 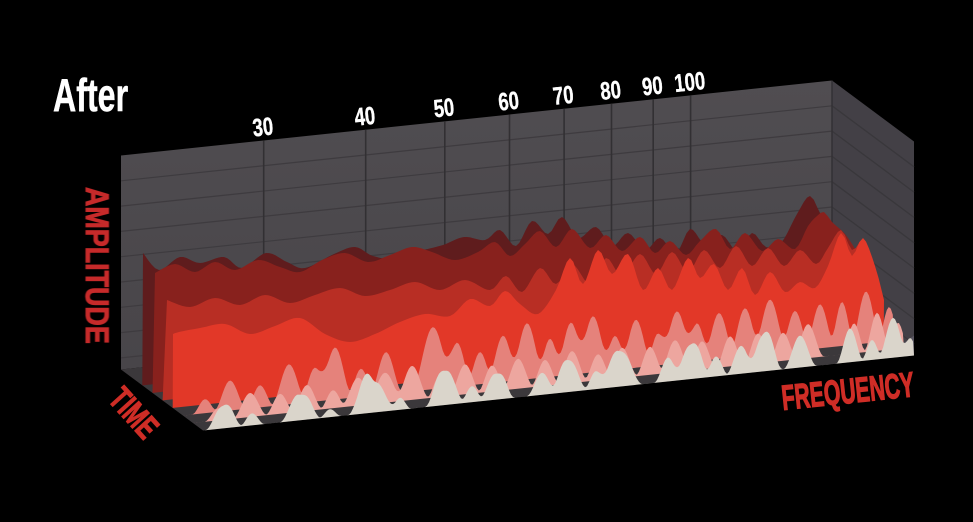 What do you see at coordinates (364, 116) in the screenshot?
I see `svg-text: 40` at bounding box center [364, 116].